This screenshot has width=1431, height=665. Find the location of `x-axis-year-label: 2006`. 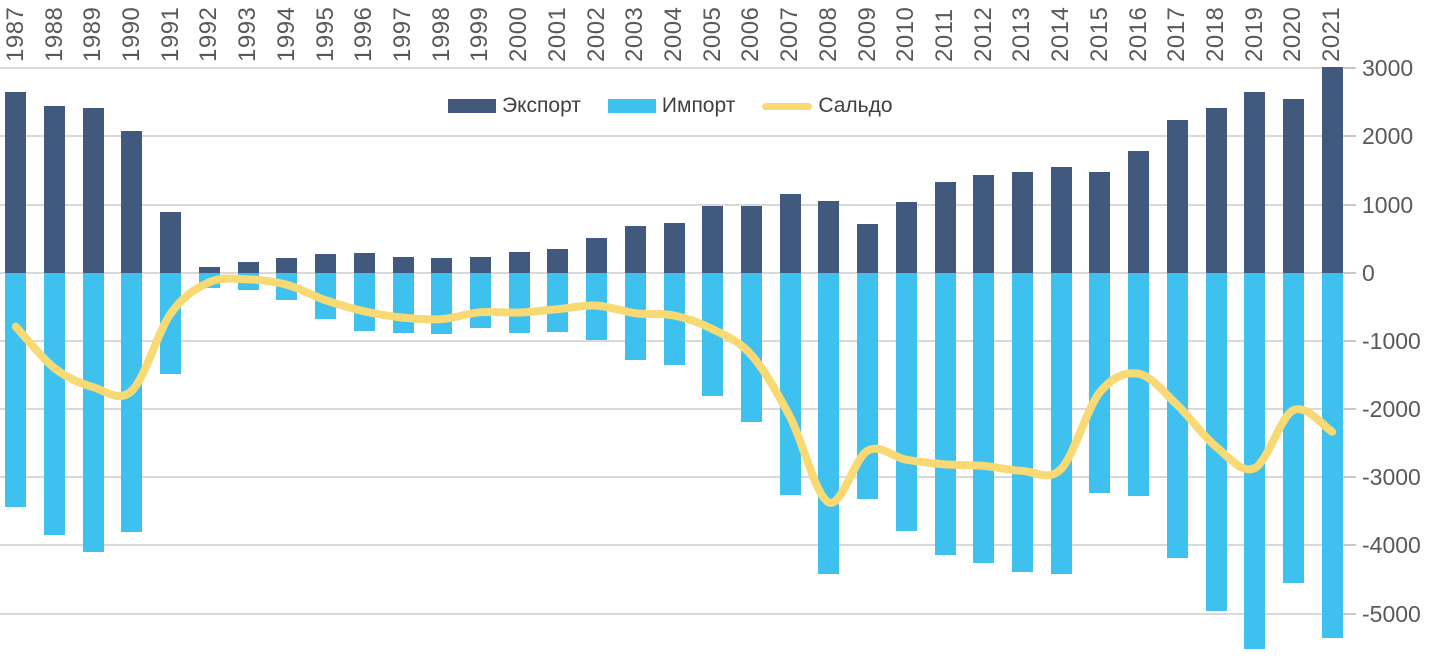

x-axis-year-label: 2006 is located at coordinates (751, 34).